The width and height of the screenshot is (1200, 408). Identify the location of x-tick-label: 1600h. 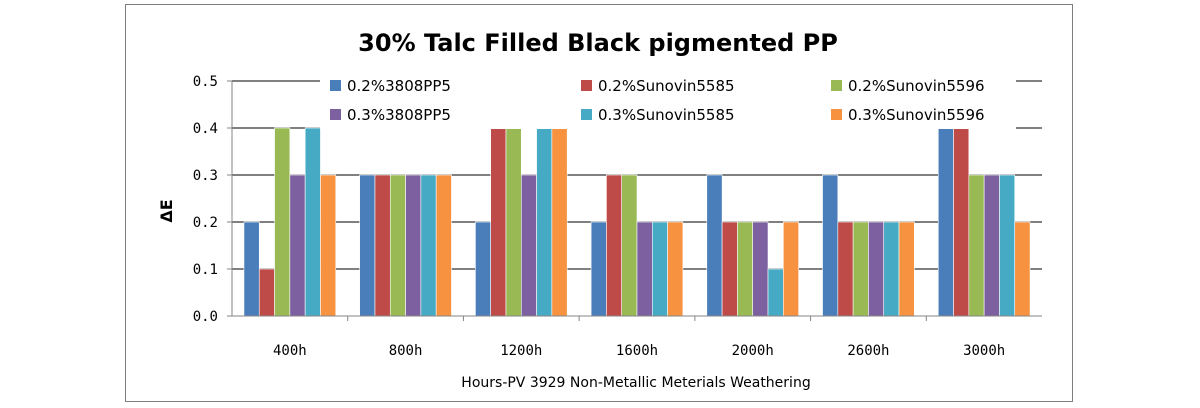
(637, 351).